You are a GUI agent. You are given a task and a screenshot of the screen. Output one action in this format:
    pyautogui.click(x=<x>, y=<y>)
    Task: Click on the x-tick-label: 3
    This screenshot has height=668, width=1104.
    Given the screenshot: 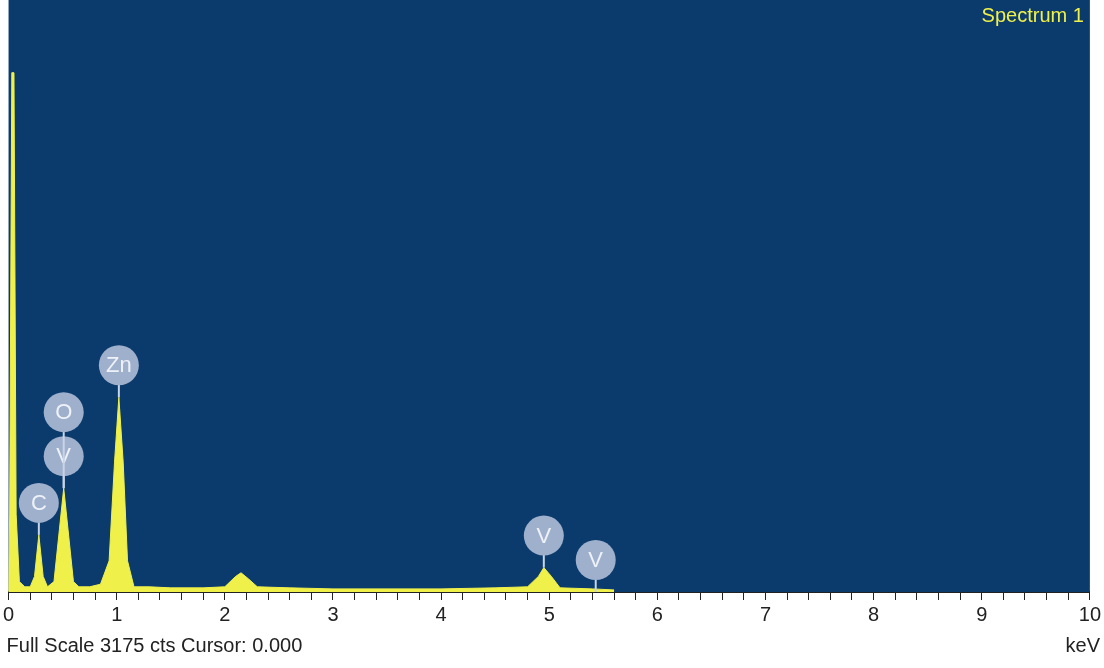 What is the action you would take?
    pyautogui.click(x=333, y=613)
    